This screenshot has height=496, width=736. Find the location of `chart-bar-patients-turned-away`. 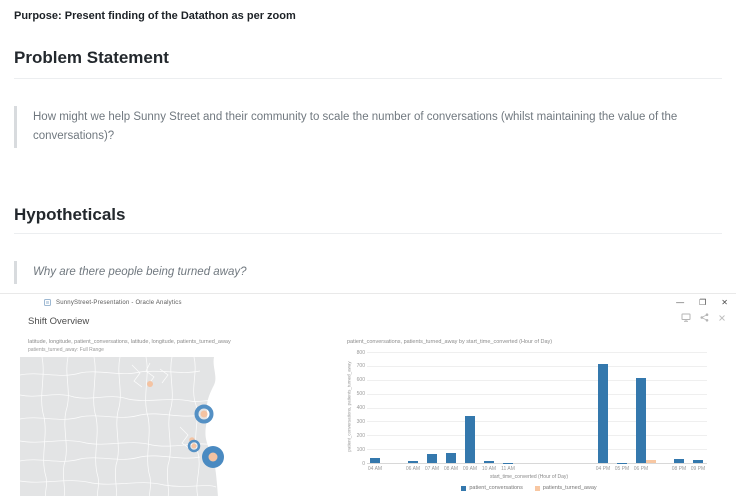

chart-bar-patients-turned-away is located at coordinates (651, 461).